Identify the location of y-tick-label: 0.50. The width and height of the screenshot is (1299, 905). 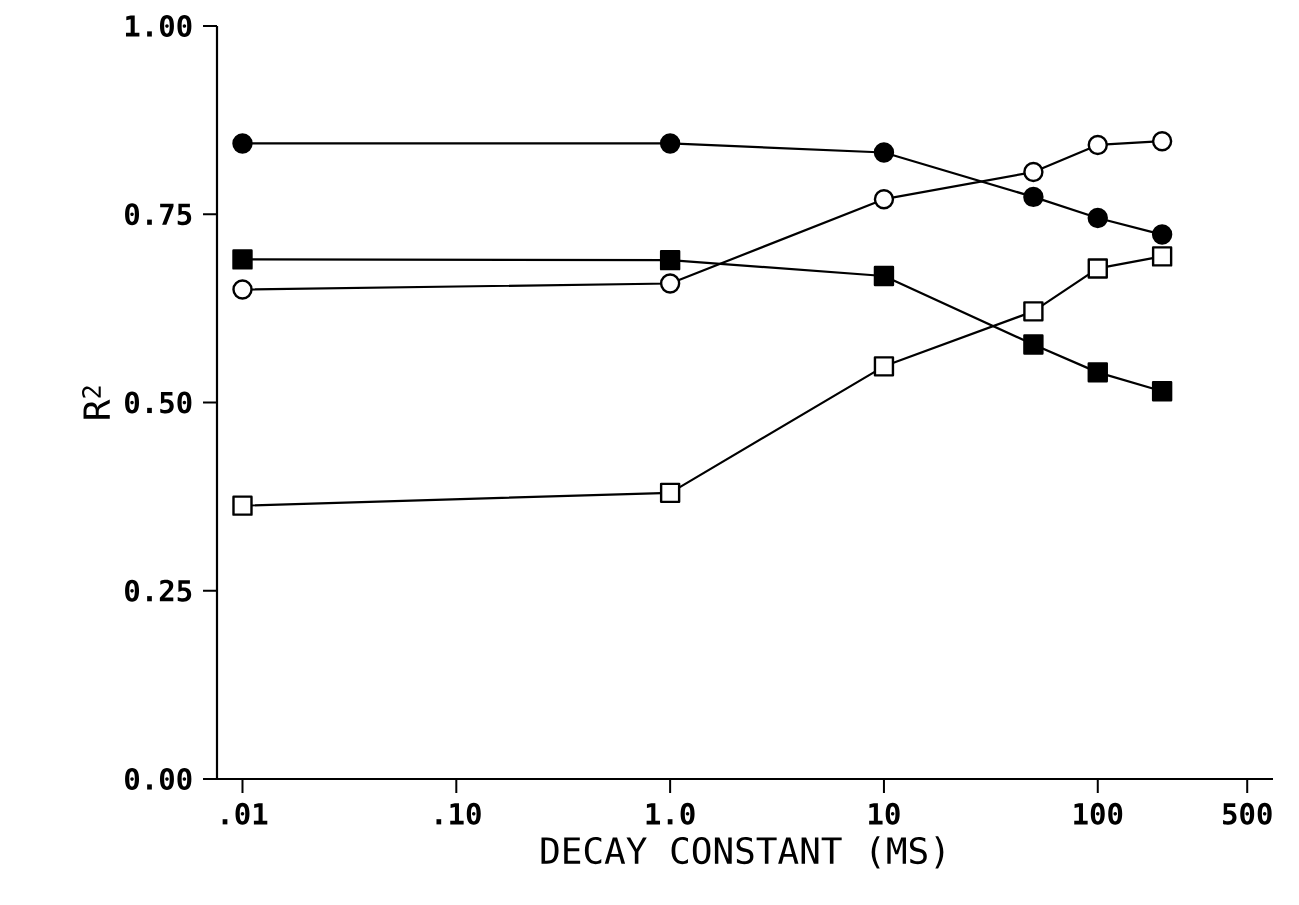
(158, 402).